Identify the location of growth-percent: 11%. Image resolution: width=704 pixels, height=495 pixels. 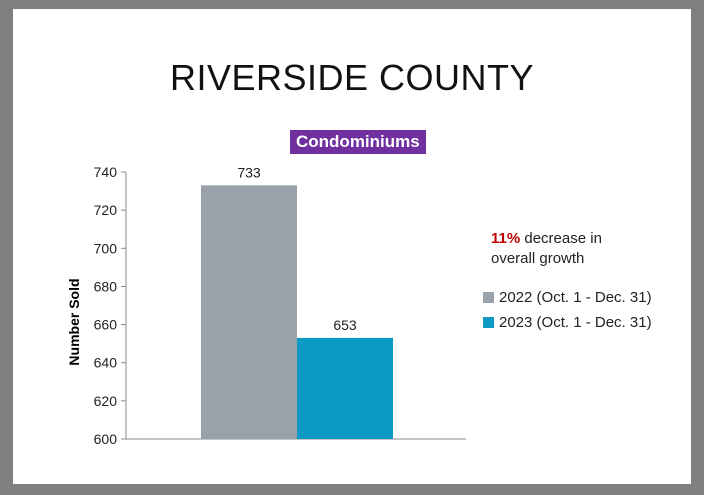
(506, 238).